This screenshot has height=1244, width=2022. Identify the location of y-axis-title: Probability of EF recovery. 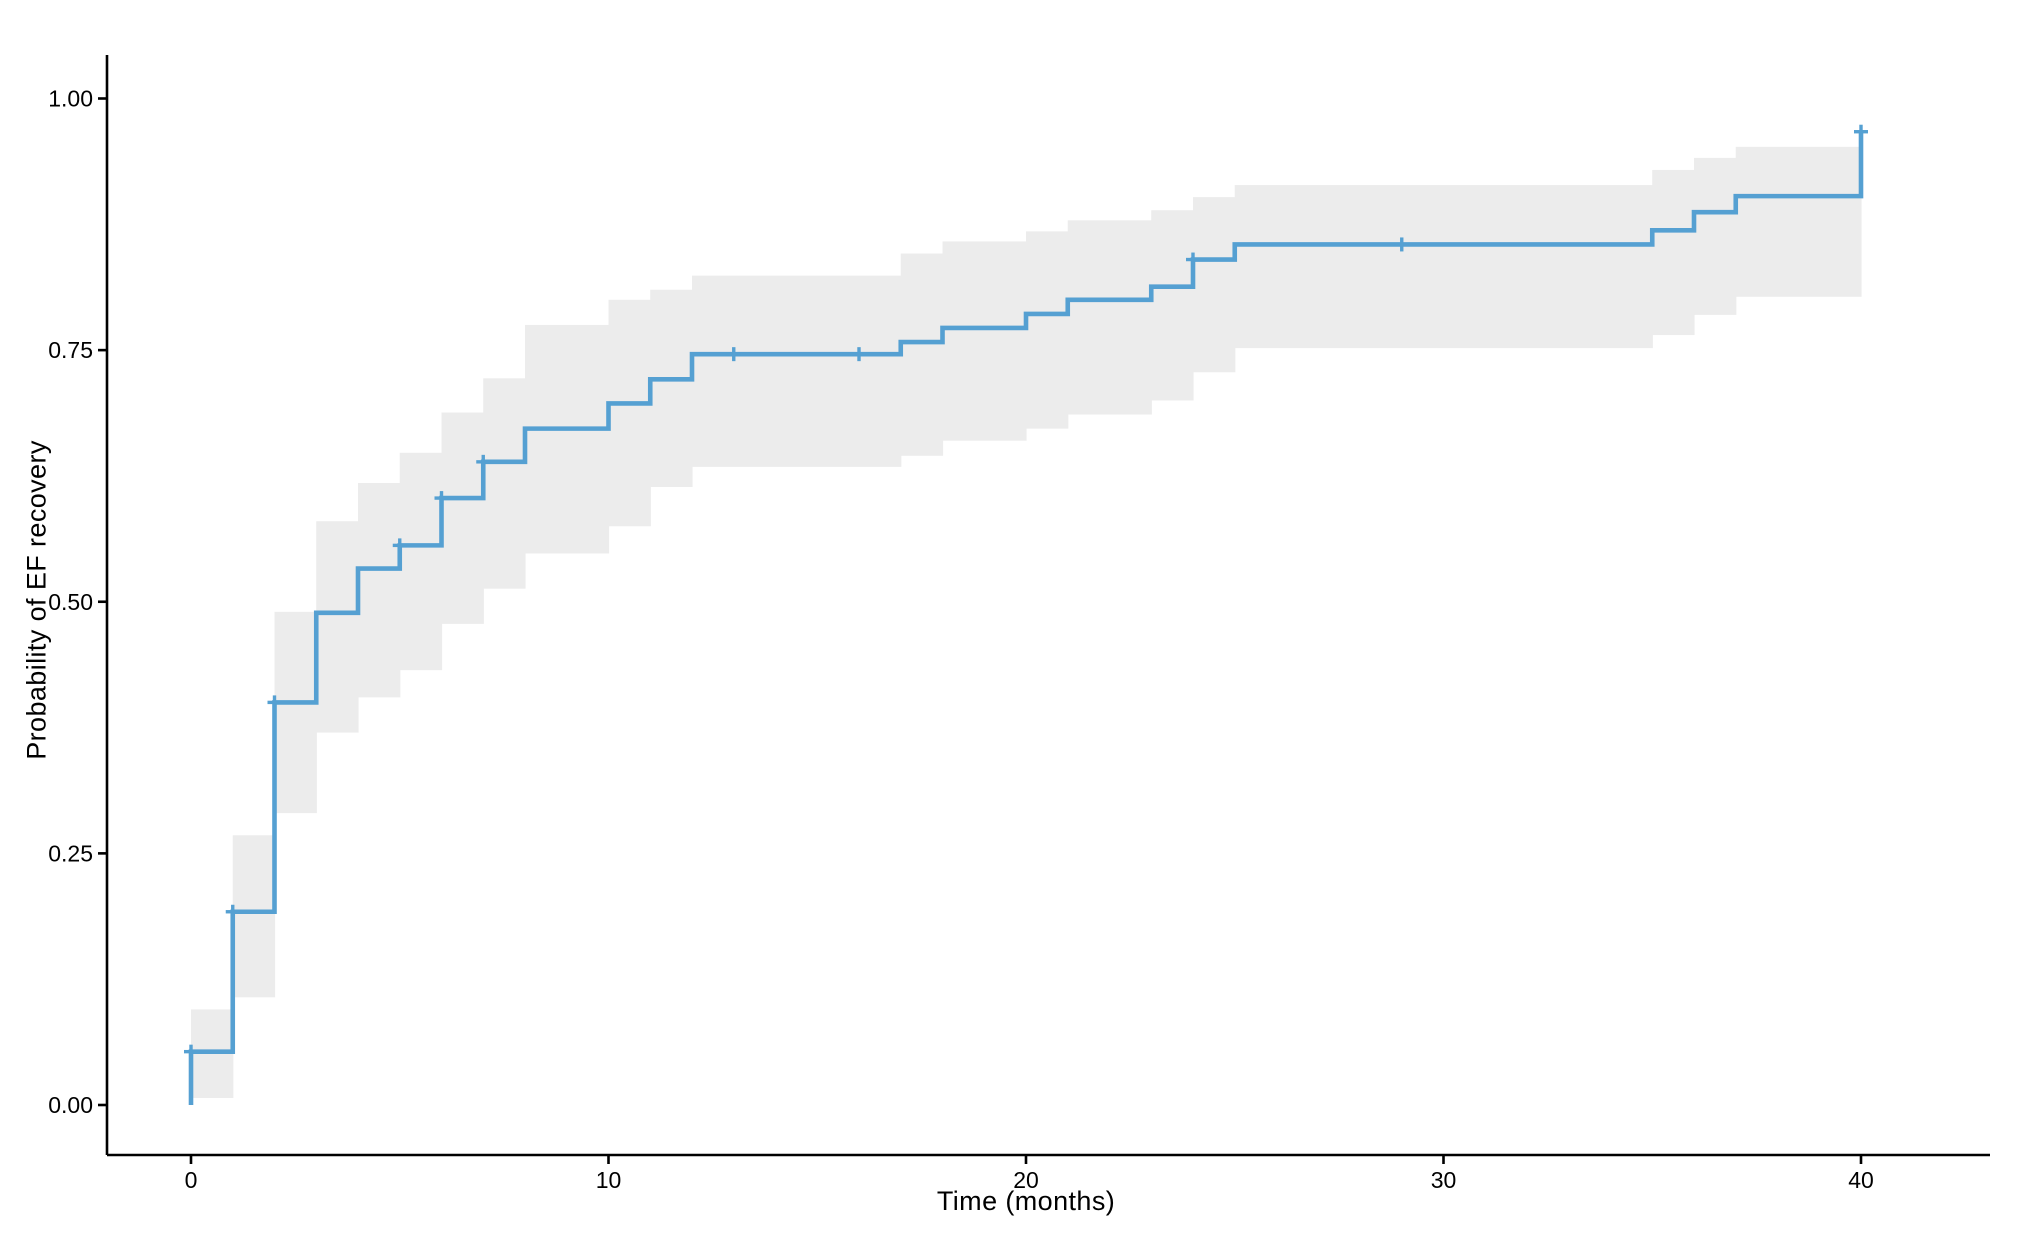
(36, 600).